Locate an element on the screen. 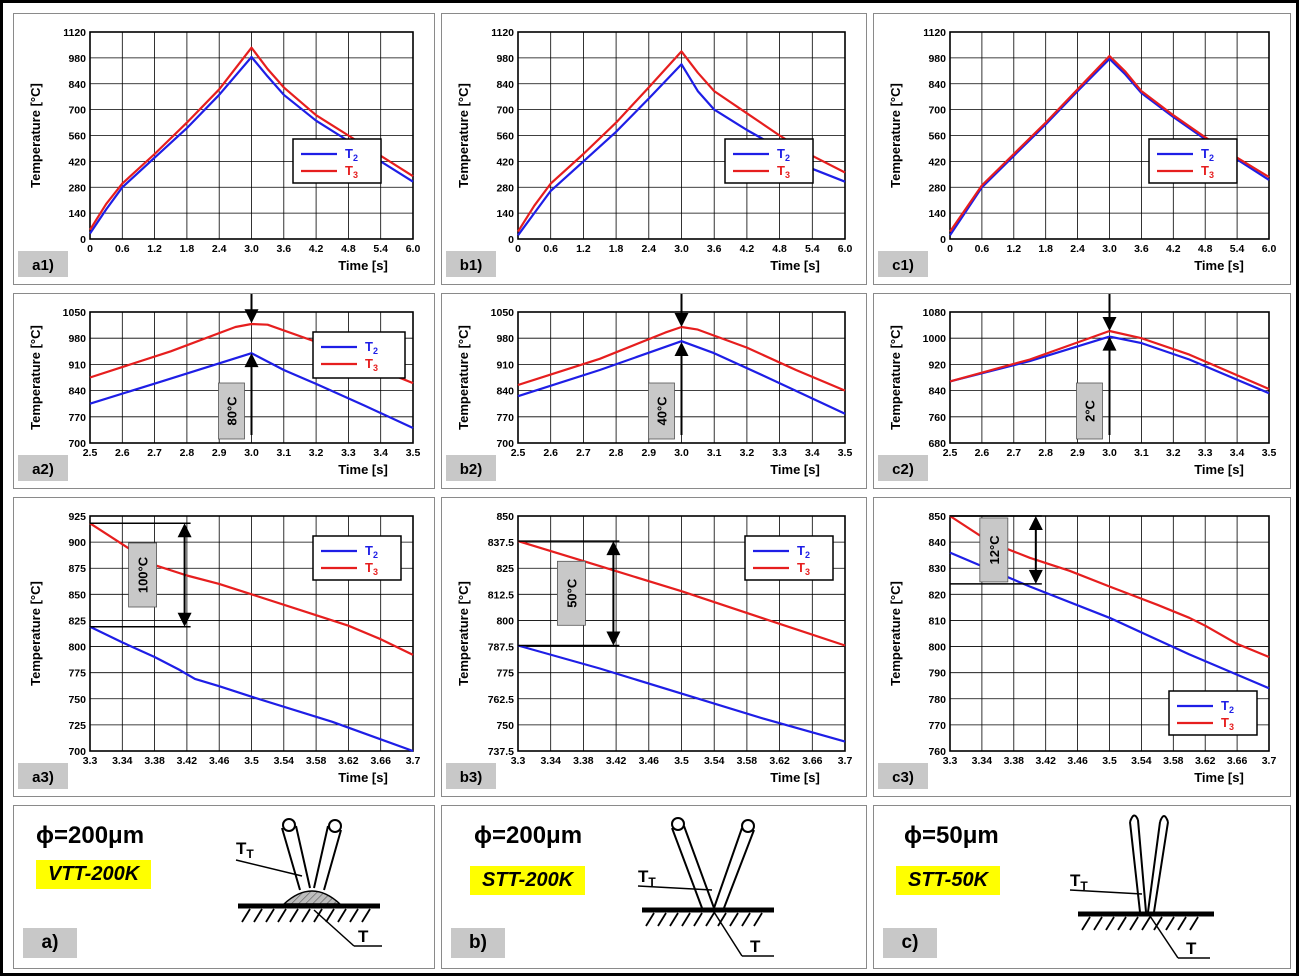 Image resolution: width=1299 pixels, height=976 pixels. panel-tag-box is located at coordinates (471, 468).